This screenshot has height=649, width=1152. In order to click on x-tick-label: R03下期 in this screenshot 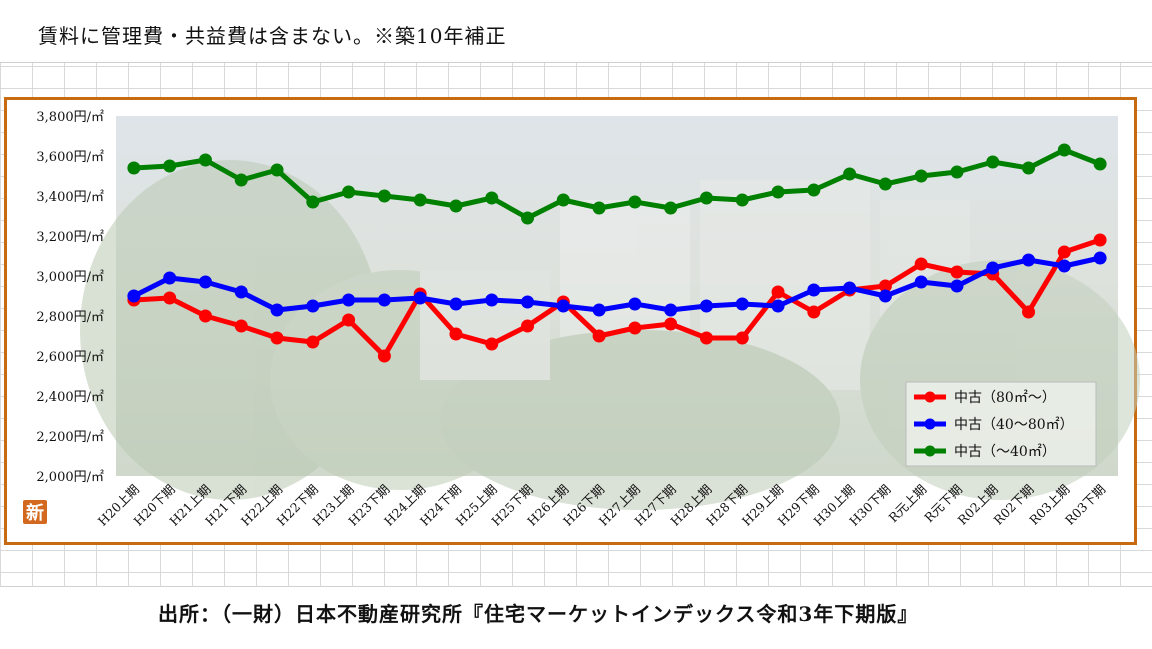, I will do `click(1085, 505)`.